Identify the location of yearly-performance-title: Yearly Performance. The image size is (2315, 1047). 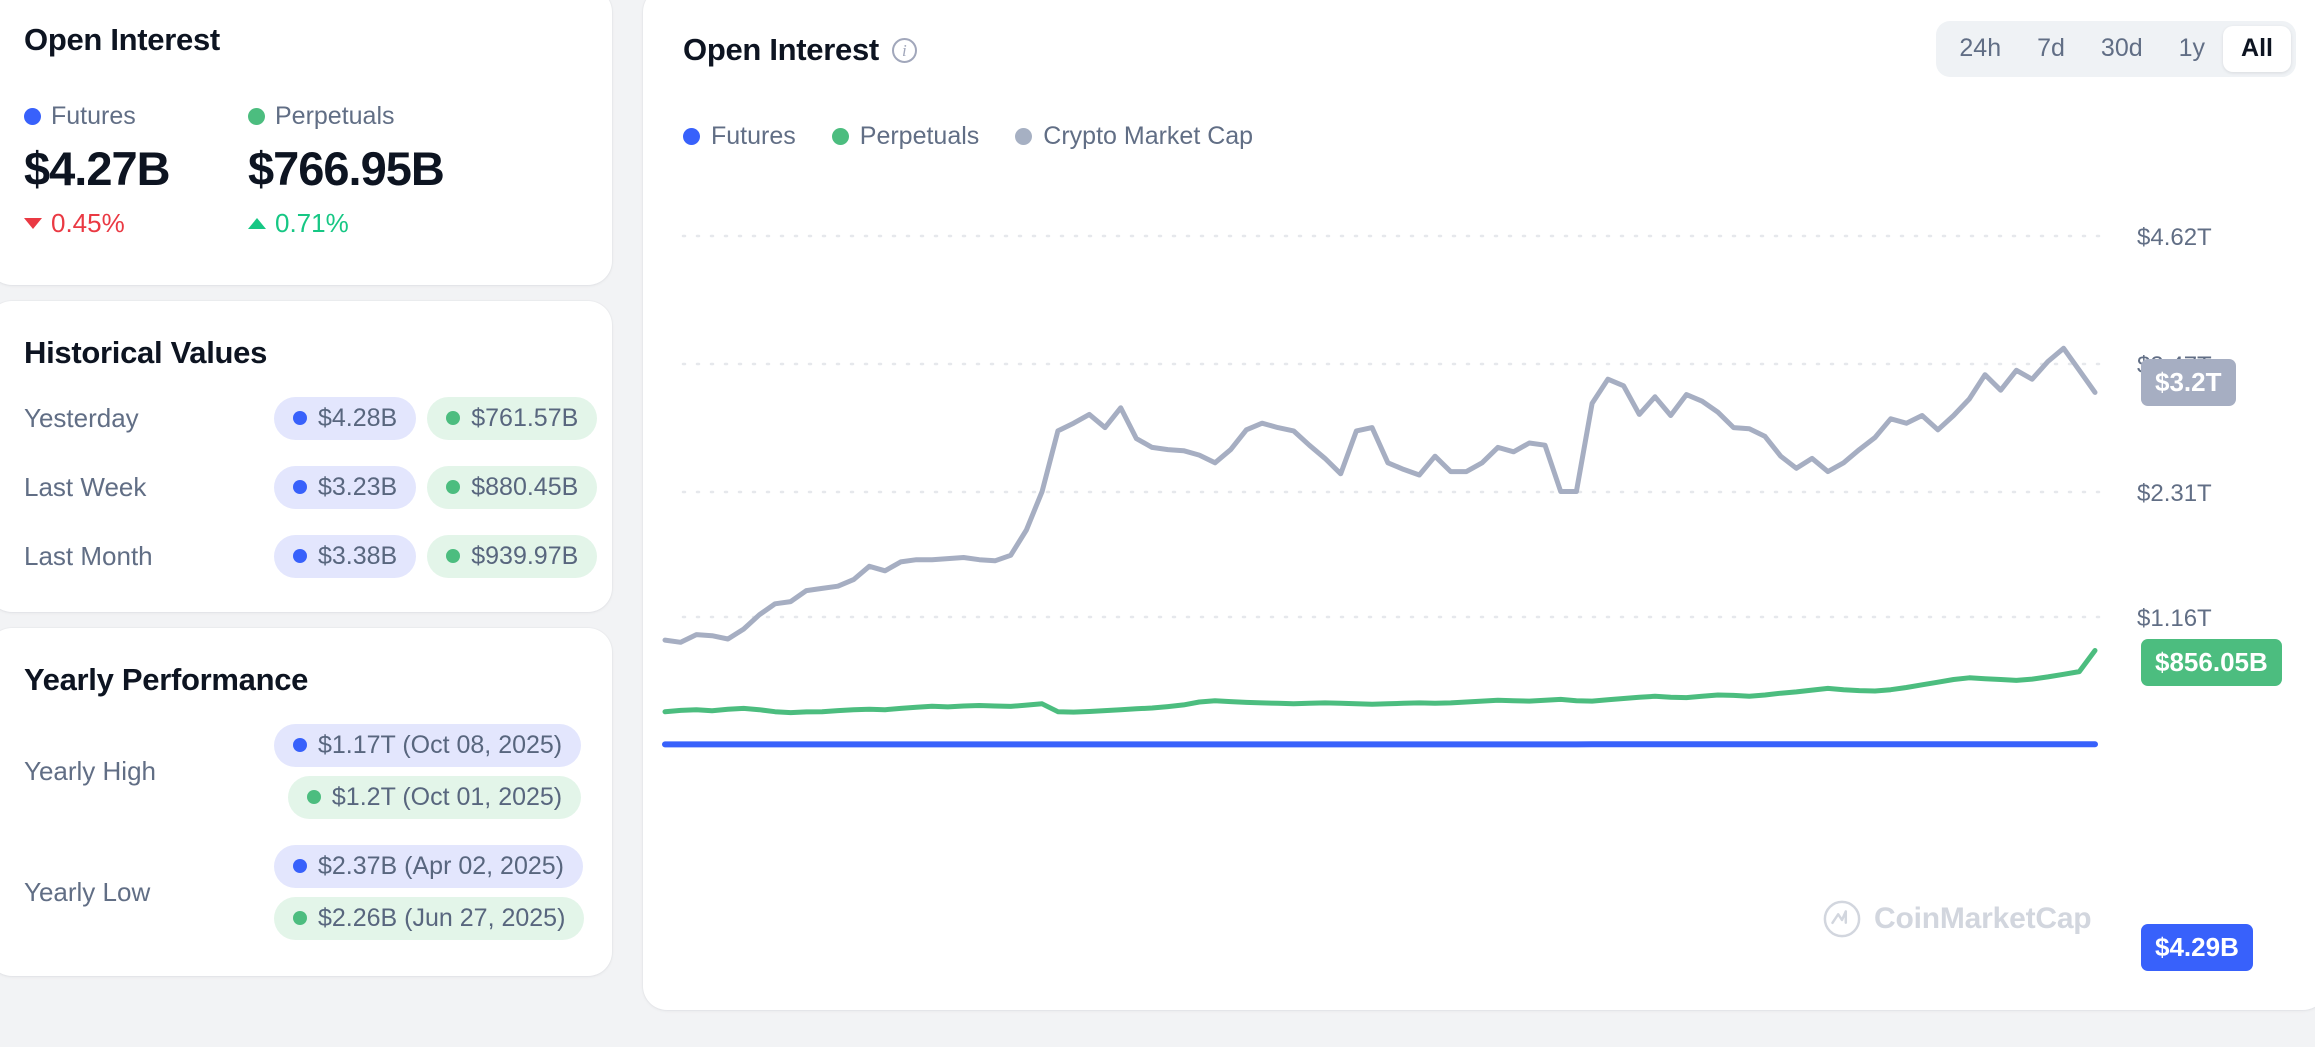
(166, 679).